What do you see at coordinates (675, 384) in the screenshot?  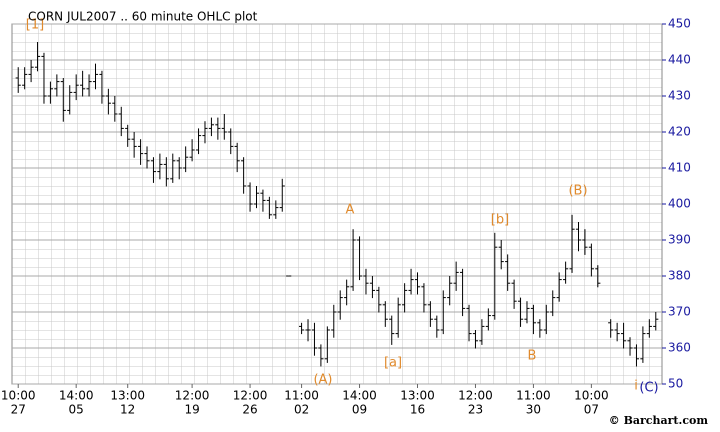 I see `y-tick-label: 50` at bounding box center [675, 384].